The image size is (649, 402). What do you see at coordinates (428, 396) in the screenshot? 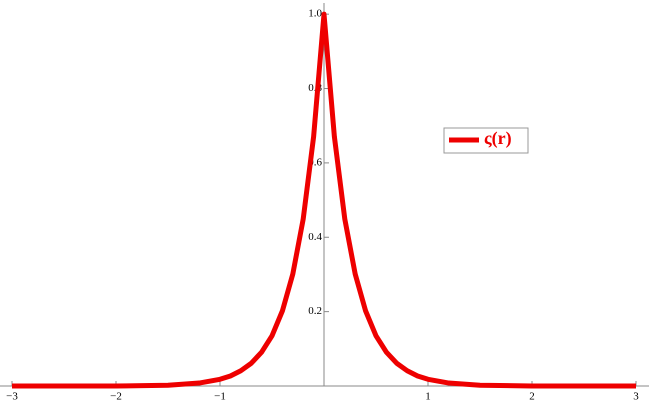
I see `x-tick-label: 1` at bounding box center [428, 396].